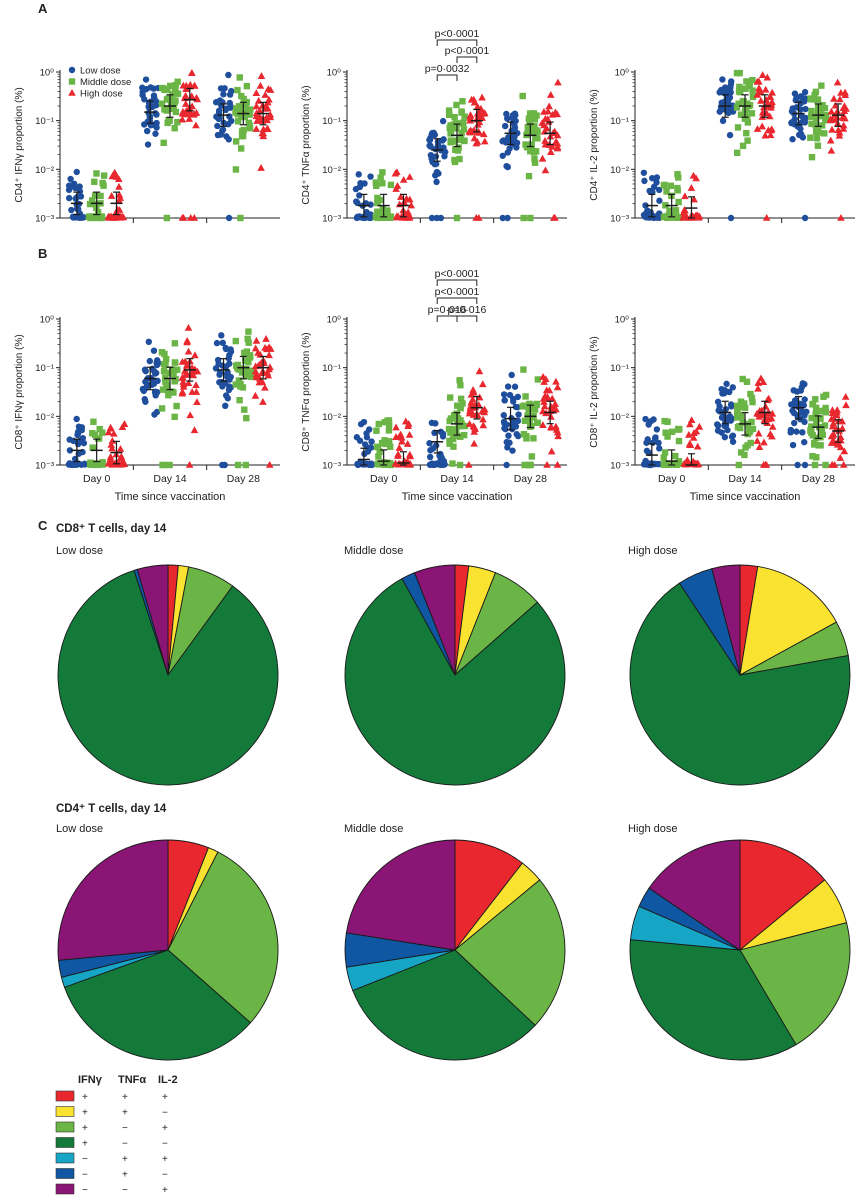 The image size is (864, 1200). Describe the element at coordinates (653, 829) in the screenshot. I see `pie-title: High dose` at that location.